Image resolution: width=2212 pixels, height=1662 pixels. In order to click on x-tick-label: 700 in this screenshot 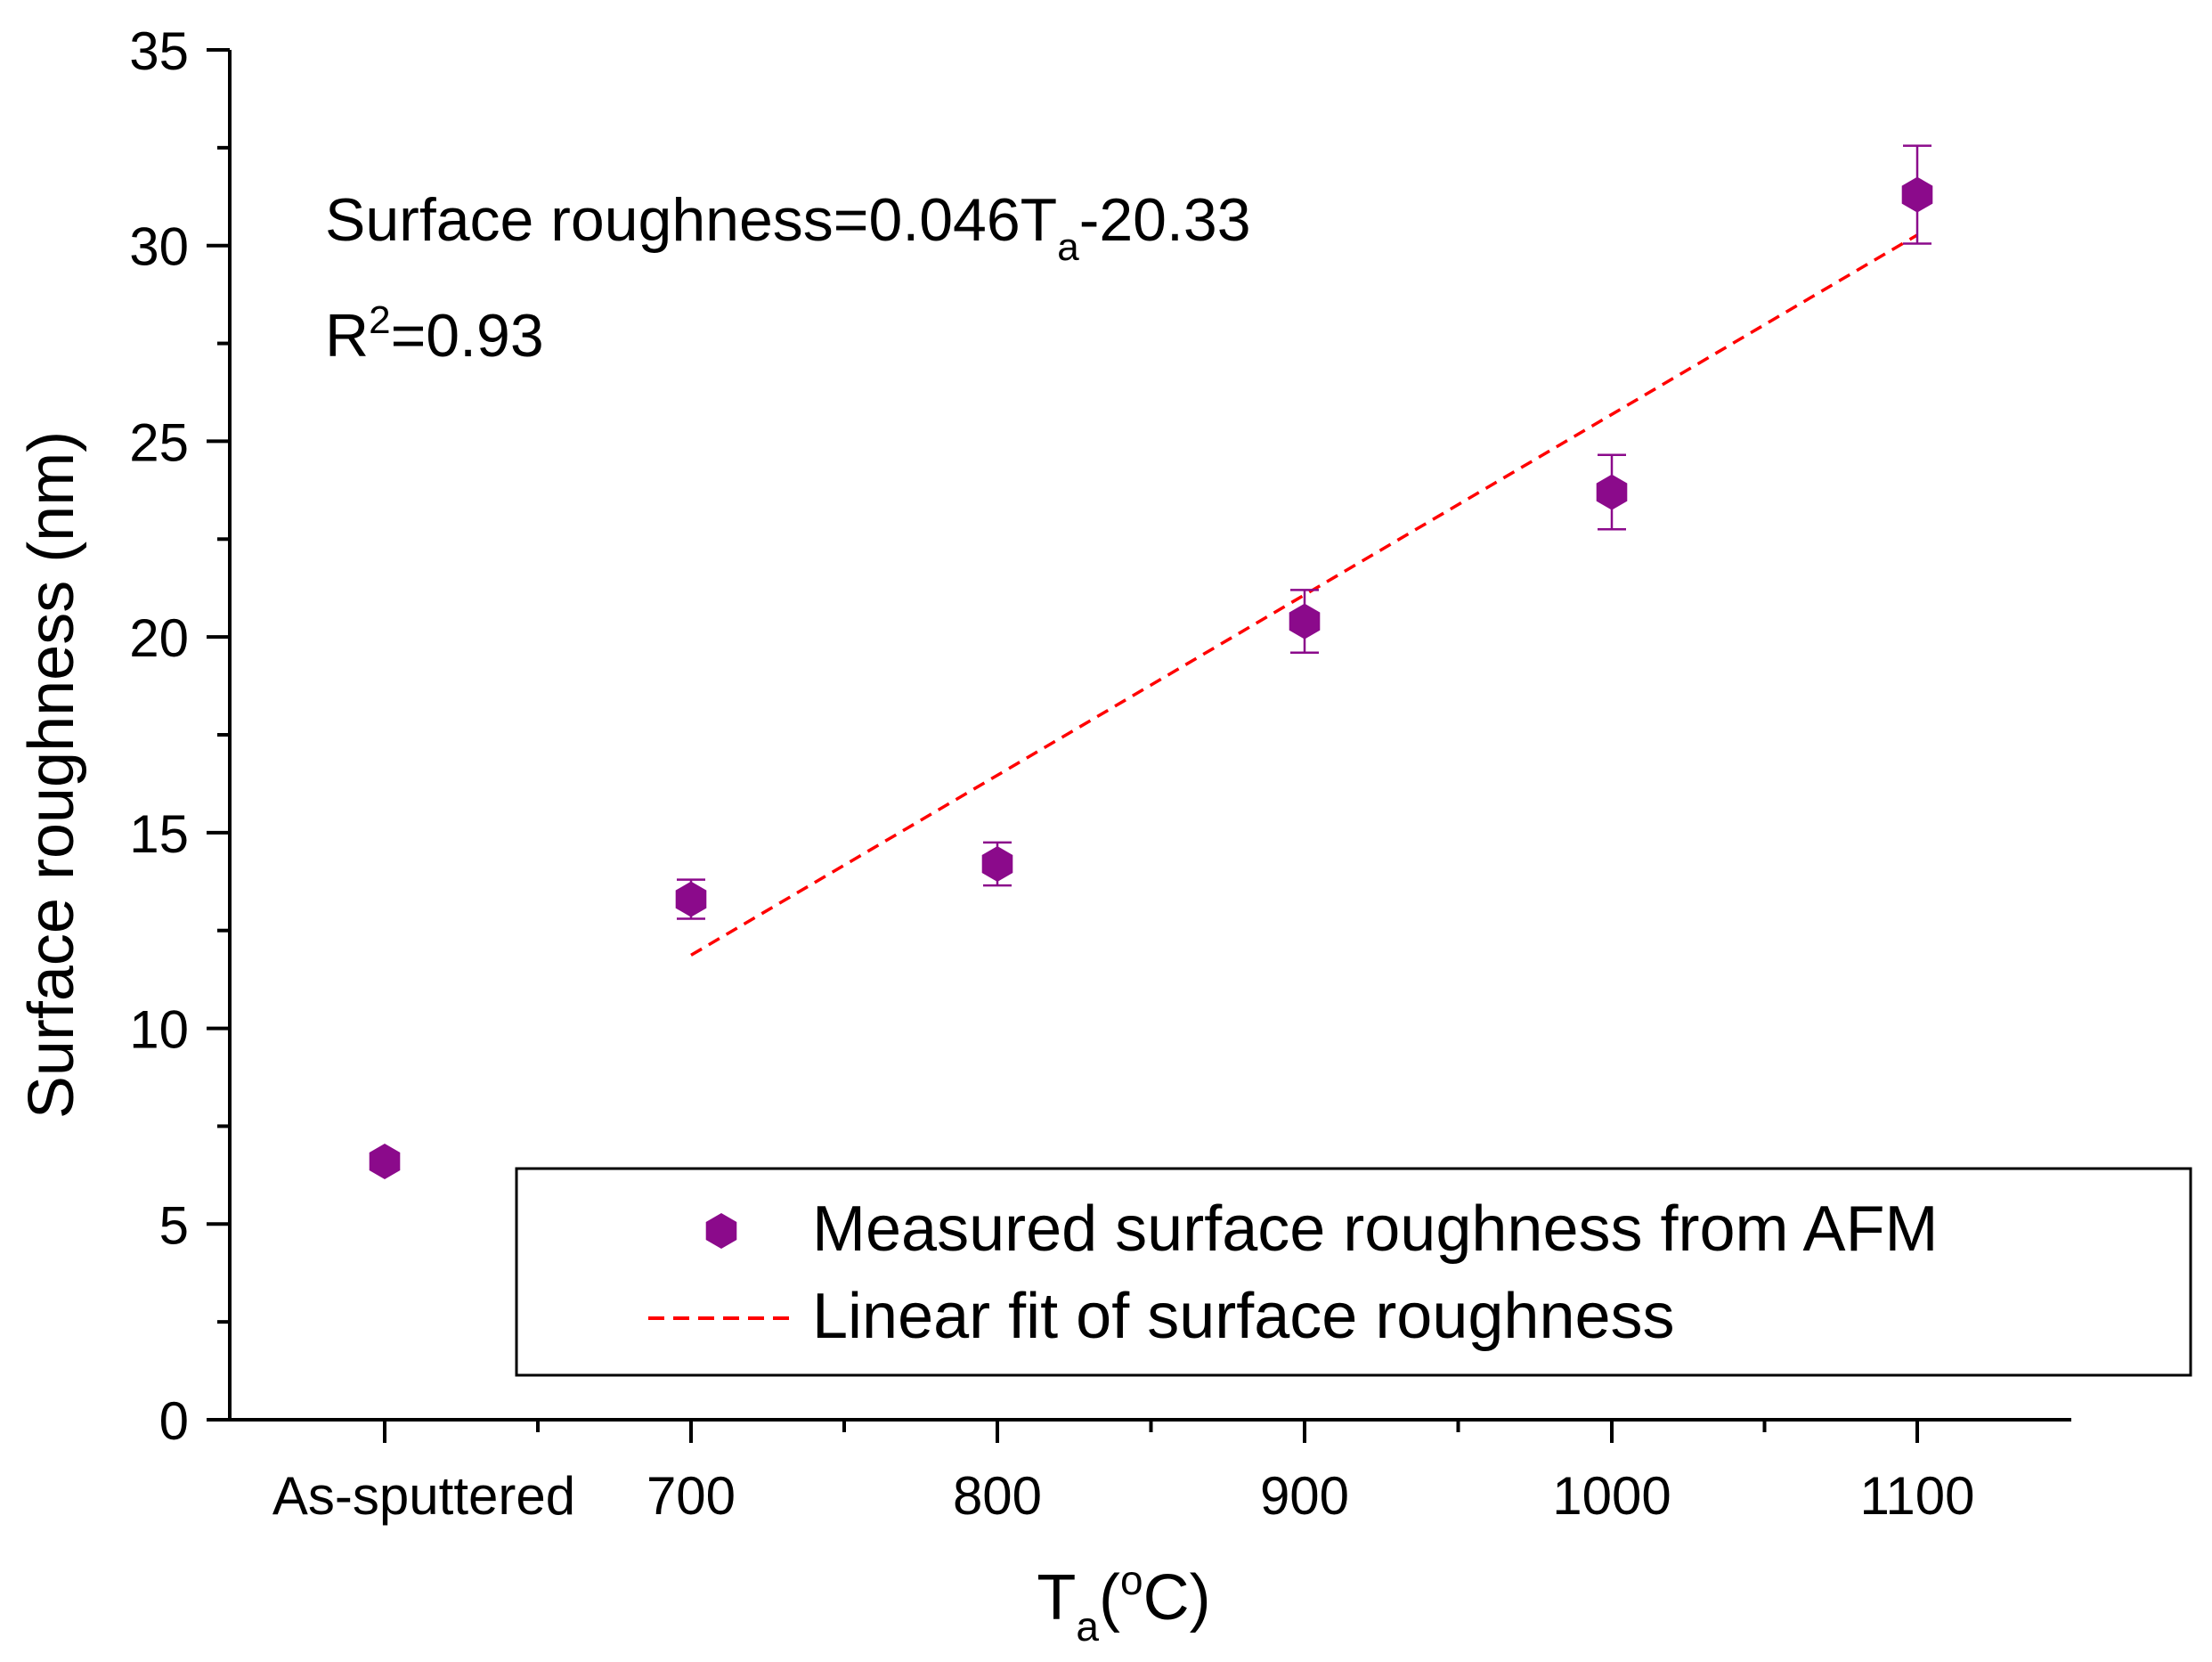, I will do `click(691, 1496)`.